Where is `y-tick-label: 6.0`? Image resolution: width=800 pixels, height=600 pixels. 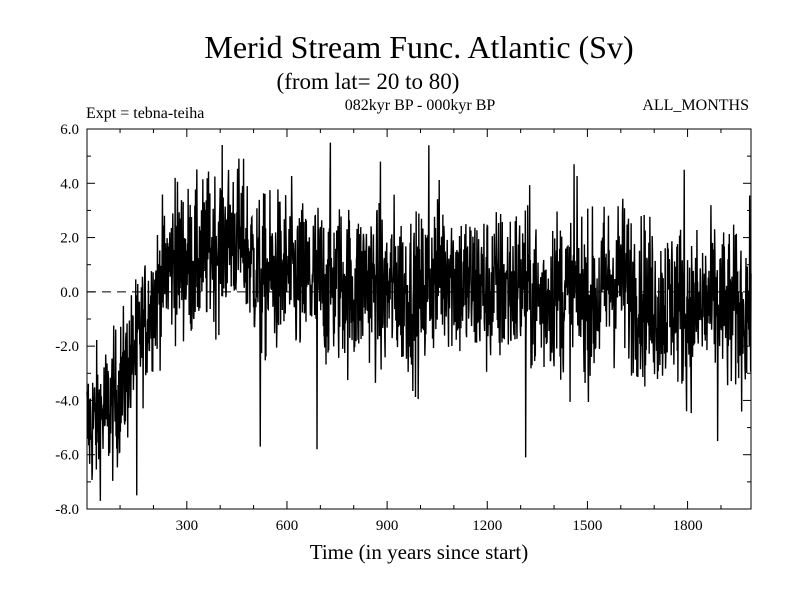
y-tick-label: 6.0 is located at coordinates (69, 130).